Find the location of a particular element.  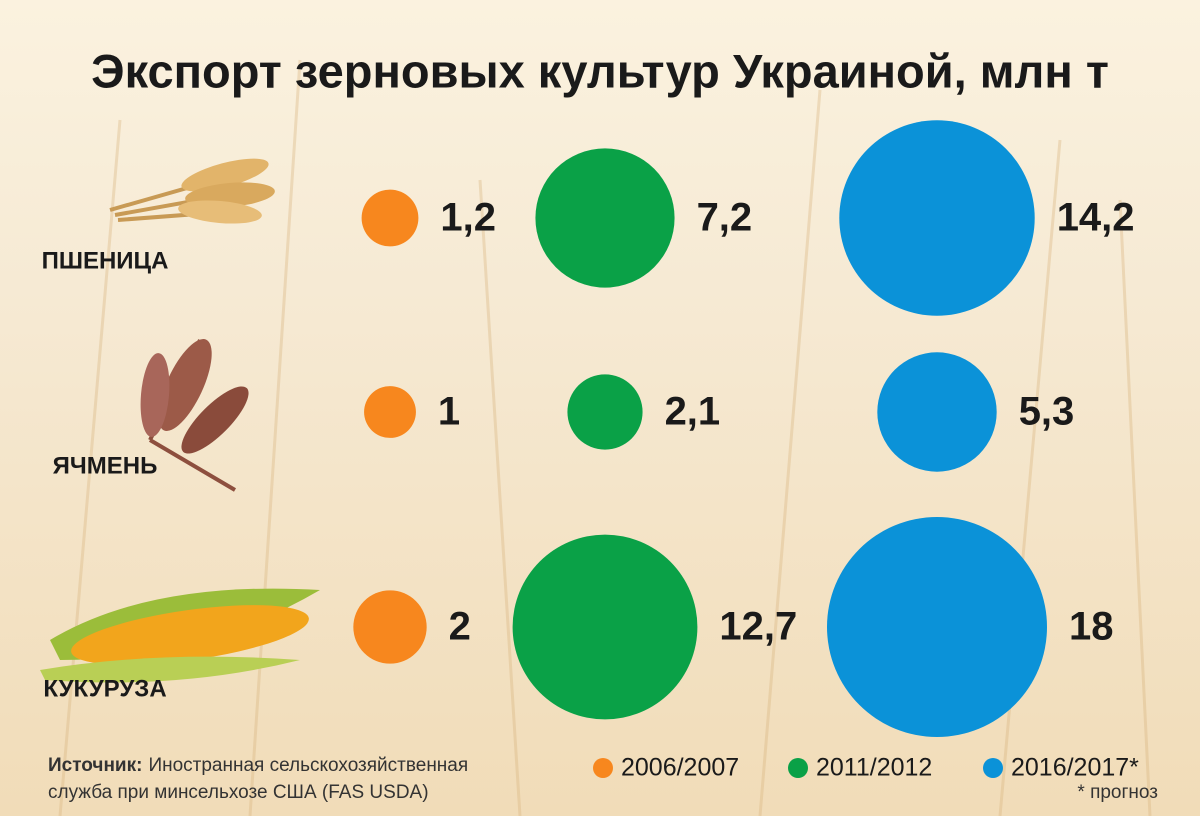

value-label: 12,7 is located at coordinates (758, 627).